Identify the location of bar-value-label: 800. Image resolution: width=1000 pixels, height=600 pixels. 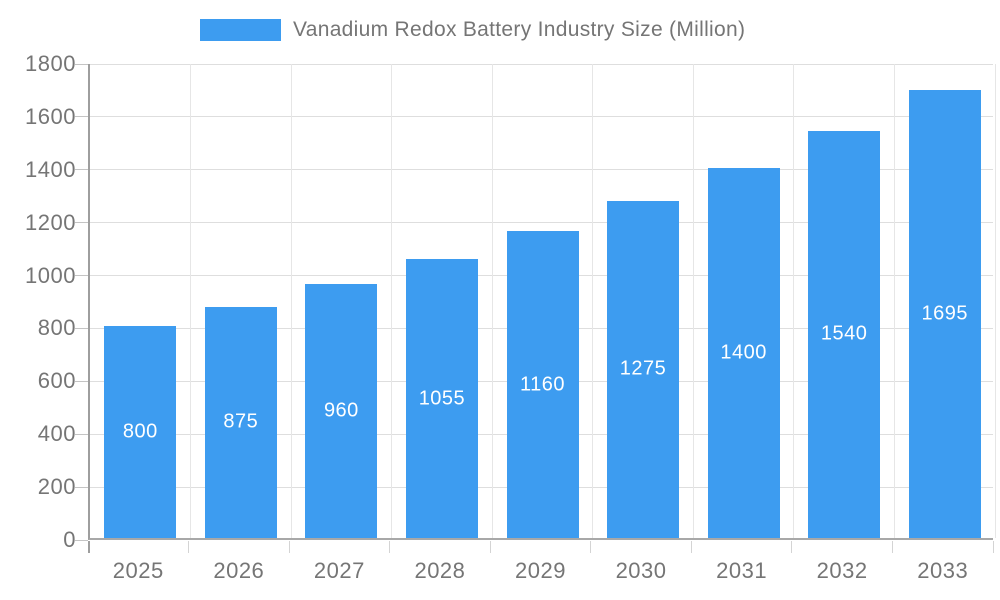
(140, 431).